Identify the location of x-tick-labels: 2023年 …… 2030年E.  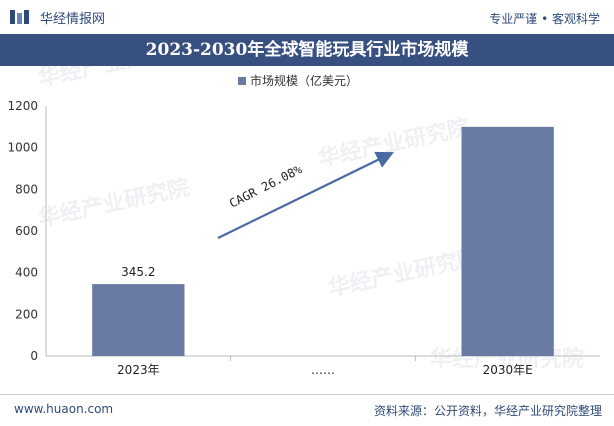
(325, 366).